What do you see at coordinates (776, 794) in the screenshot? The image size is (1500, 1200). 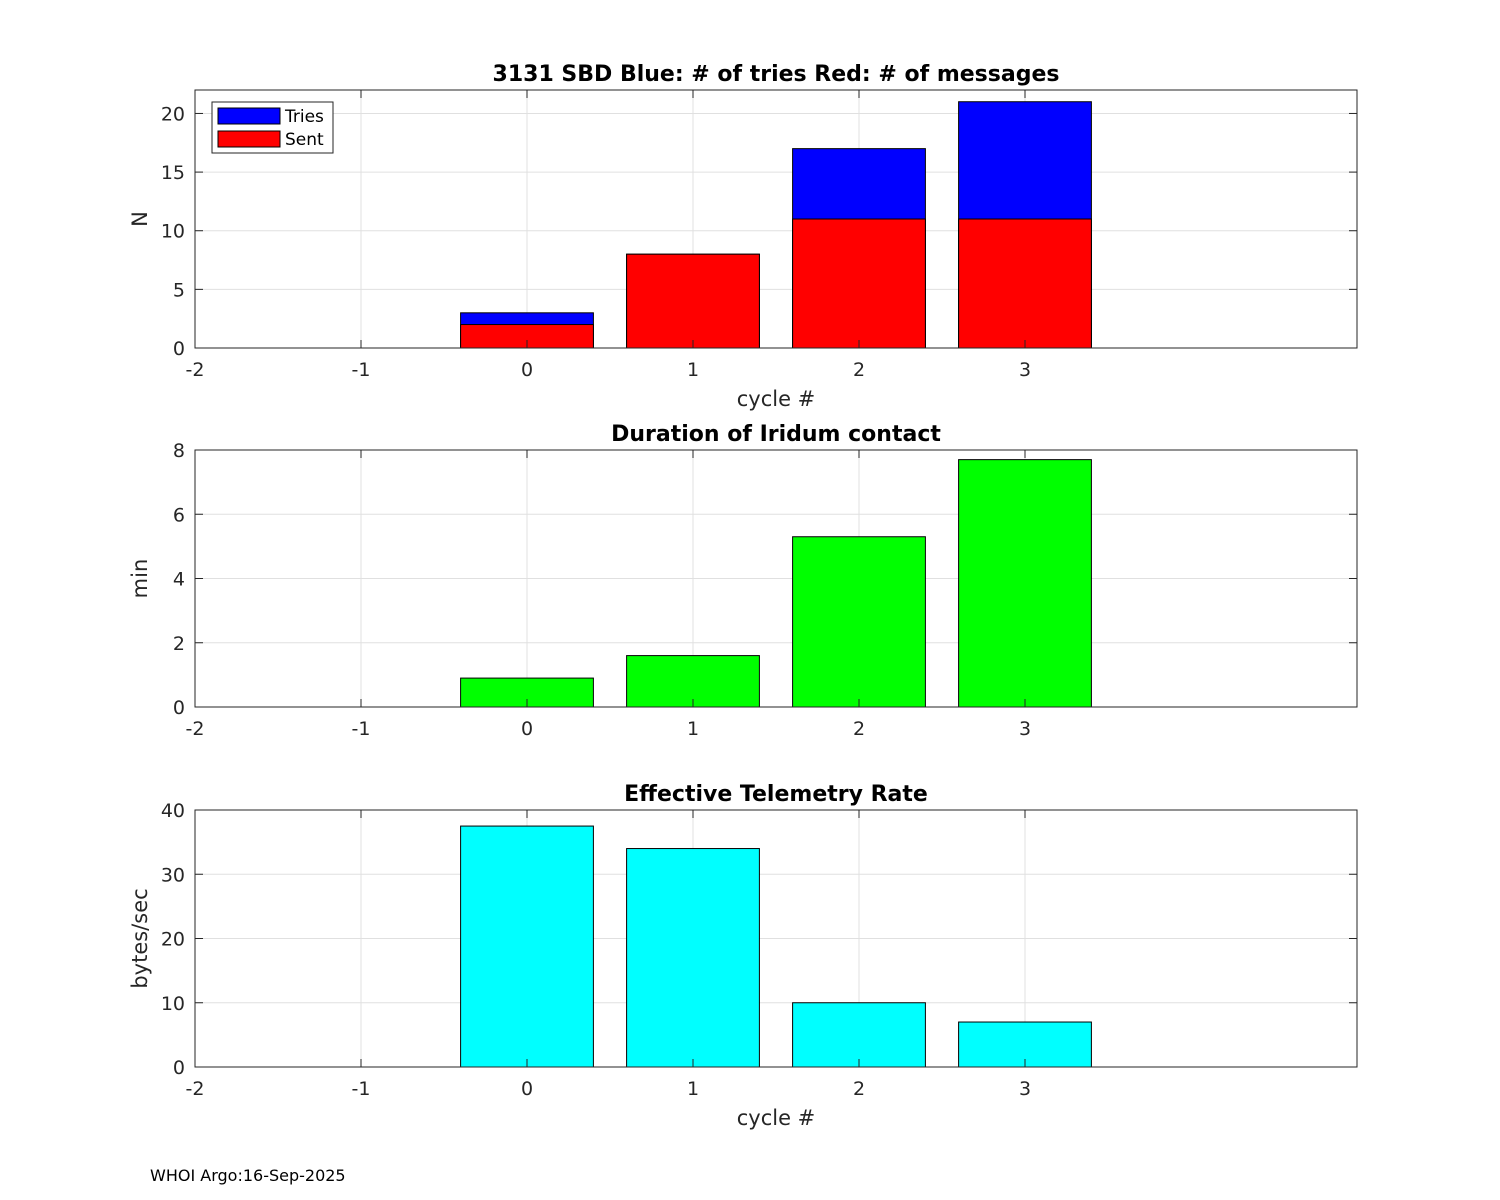 I see `chart-title: Effective Telemetry Rate` at bounding box center [776, 794].